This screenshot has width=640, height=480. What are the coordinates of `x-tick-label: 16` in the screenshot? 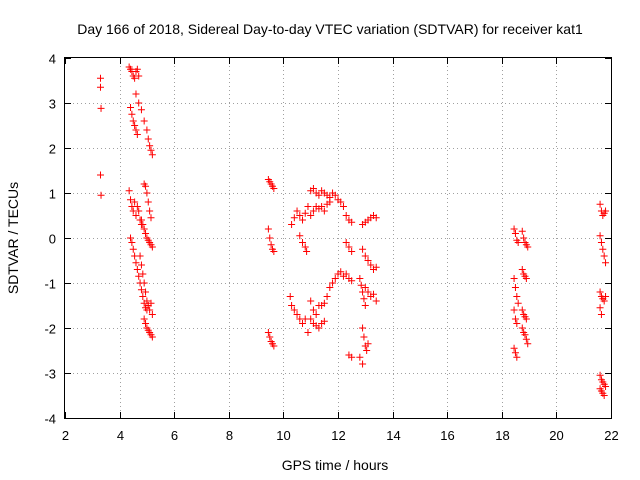 It's located at (447, 435).